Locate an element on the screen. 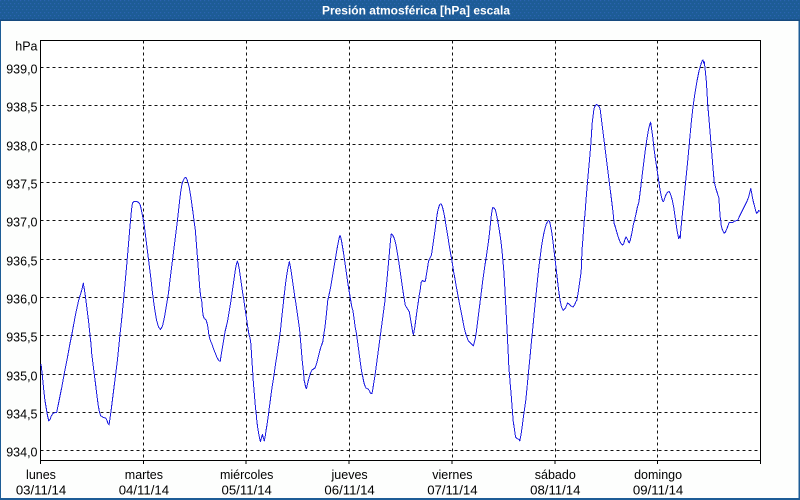 This screenshot has width=800, height=500. svg-text: 05/11/14 is located at coordinates (247, 490).